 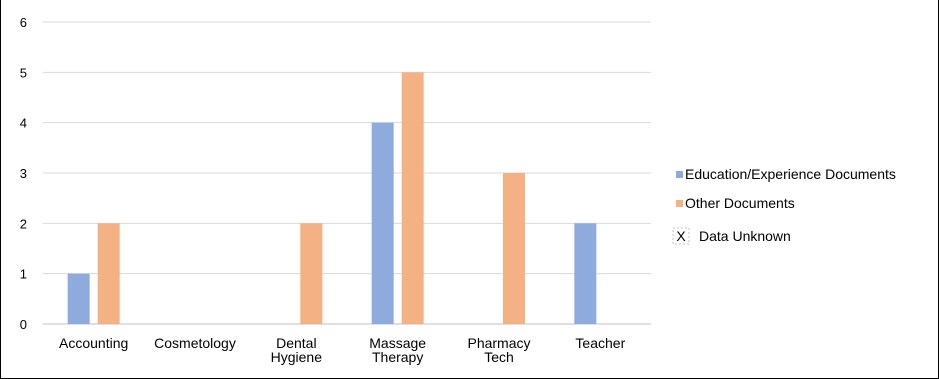 I want to click on legend-label: Other Documents, so click(x=740, y=203).